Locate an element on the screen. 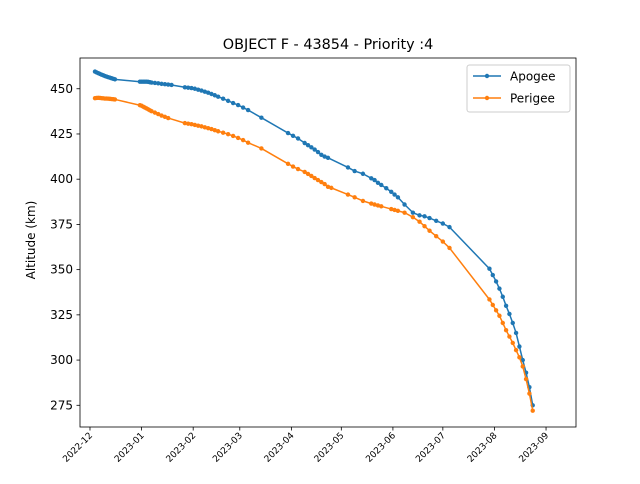 This screenshot has width=640, height=484. y-tick-label: 275 is located at coordinates (61, 405).